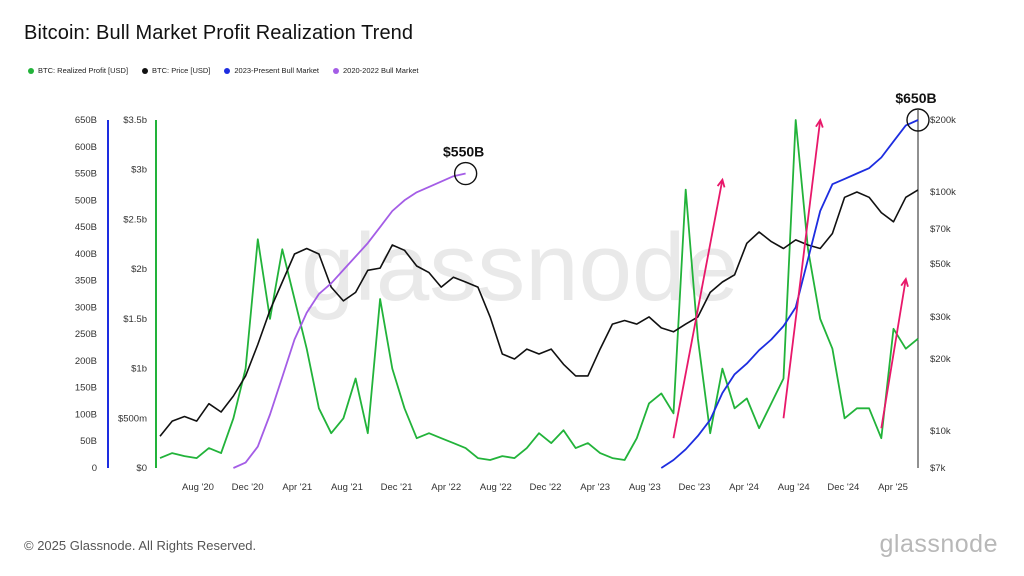 This screenshot has height=576, width=1024. What do you see at coordinates (463, 152) in the screenshot?
I see `annotation-label-1: $550B` at bounding box center [463, 152].